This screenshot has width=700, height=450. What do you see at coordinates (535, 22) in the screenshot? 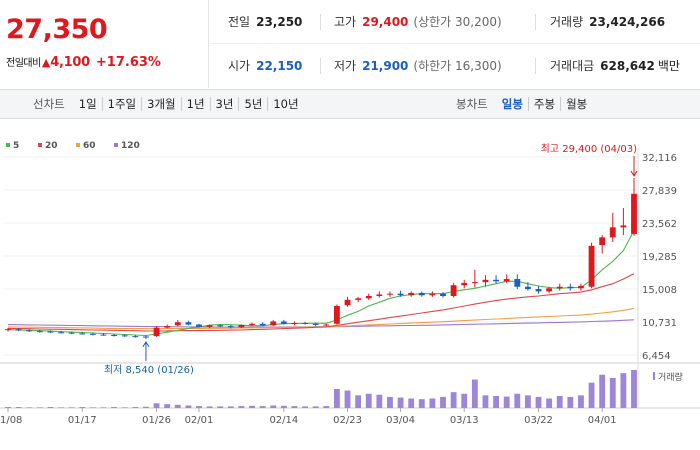
I see `divider` at bounding box center [535, 22].